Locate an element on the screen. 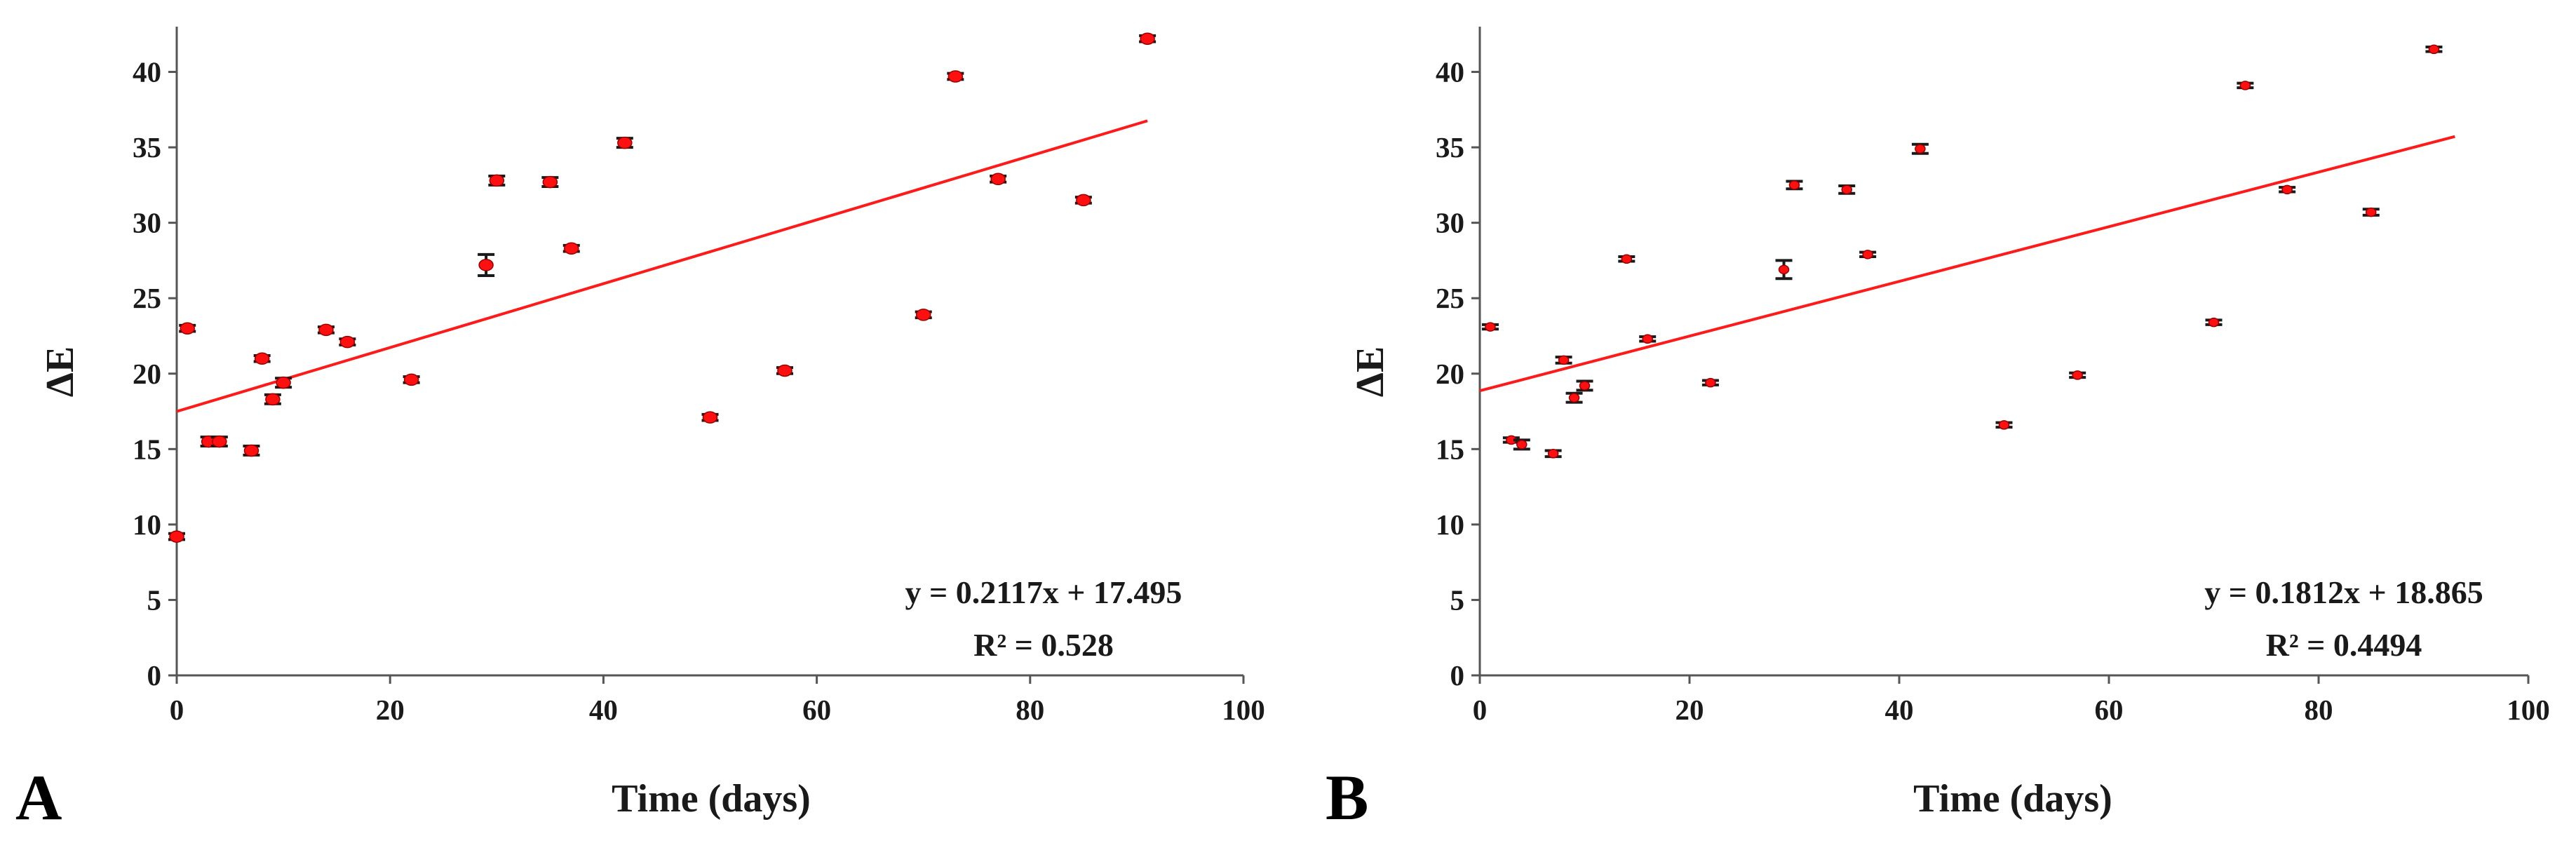  x-tick-label-b: 0 is located at coordinates (1480, 710).